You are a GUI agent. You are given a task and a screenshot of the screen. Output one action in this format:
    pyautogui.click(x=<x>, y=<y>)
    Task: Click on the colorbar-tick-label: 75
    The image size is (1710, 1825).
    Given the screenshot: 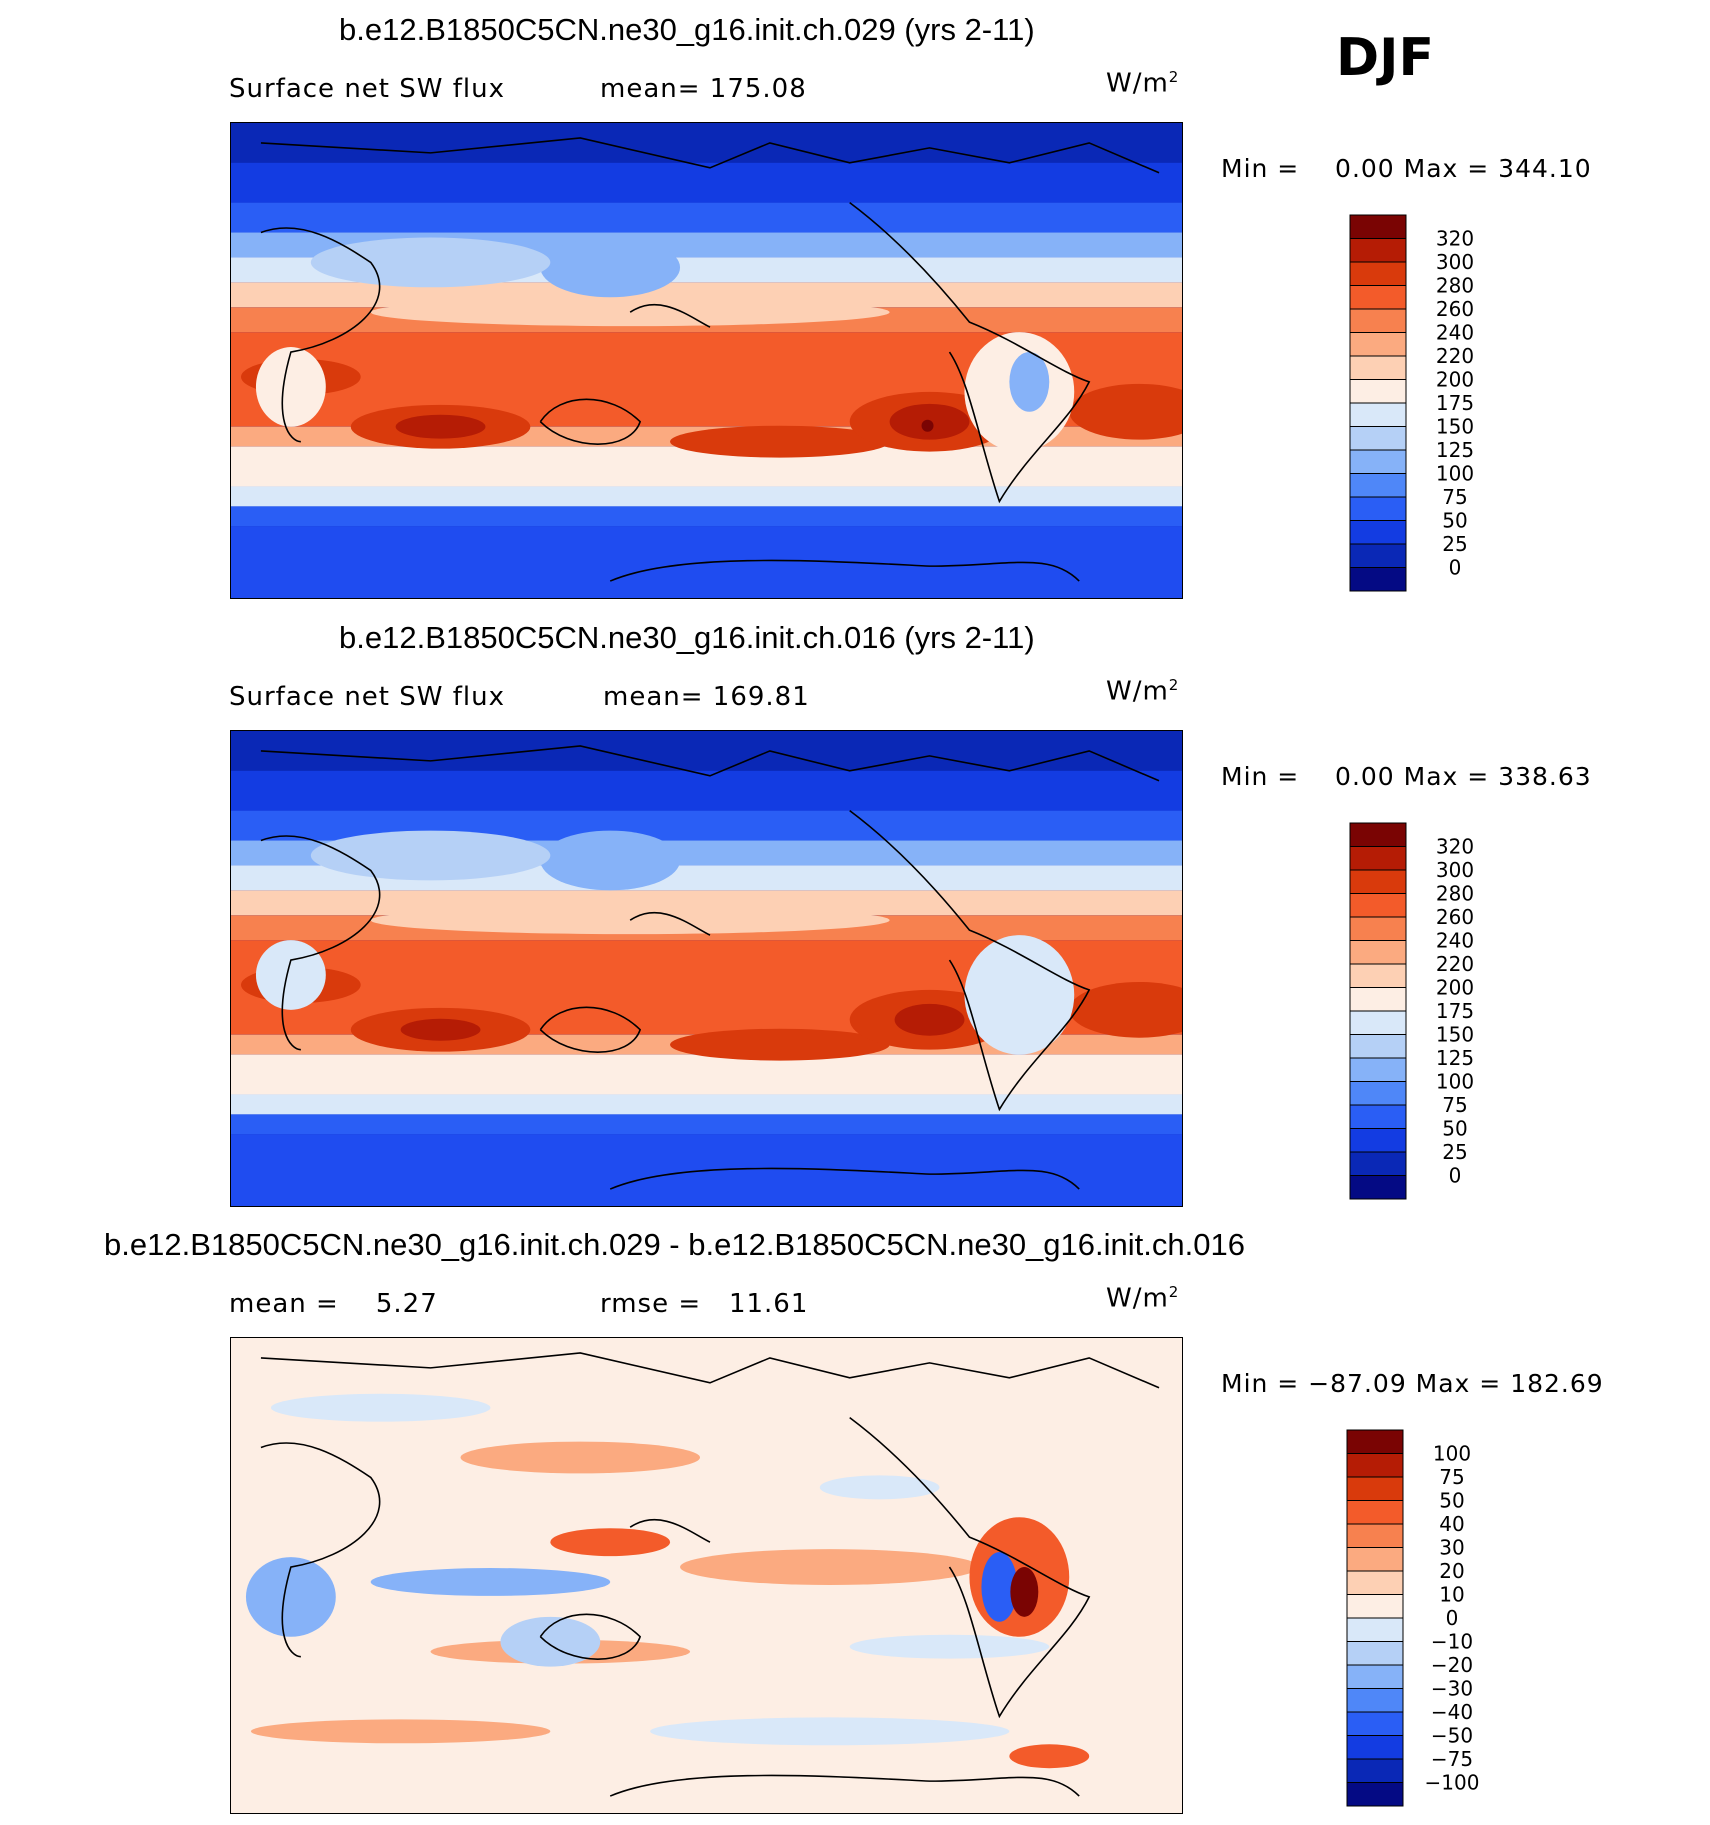 What is the action you would take?
    pyautogui.click(x=1454, y=497)
    